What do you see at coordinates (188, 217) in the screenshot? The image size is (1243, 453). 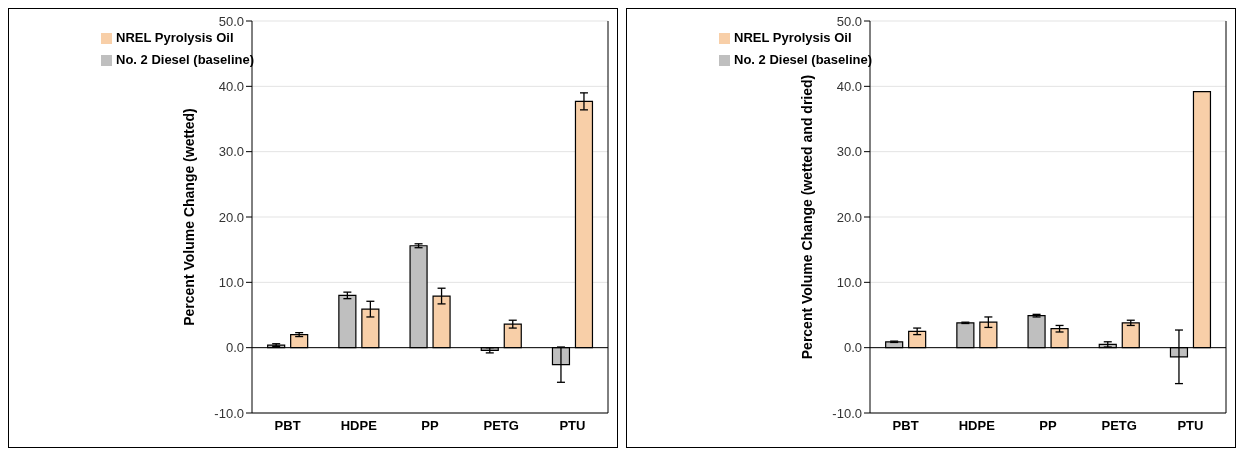 I see `y-axis-title: Percent Volume Change (wetted)` at bounding box center [188, 217].